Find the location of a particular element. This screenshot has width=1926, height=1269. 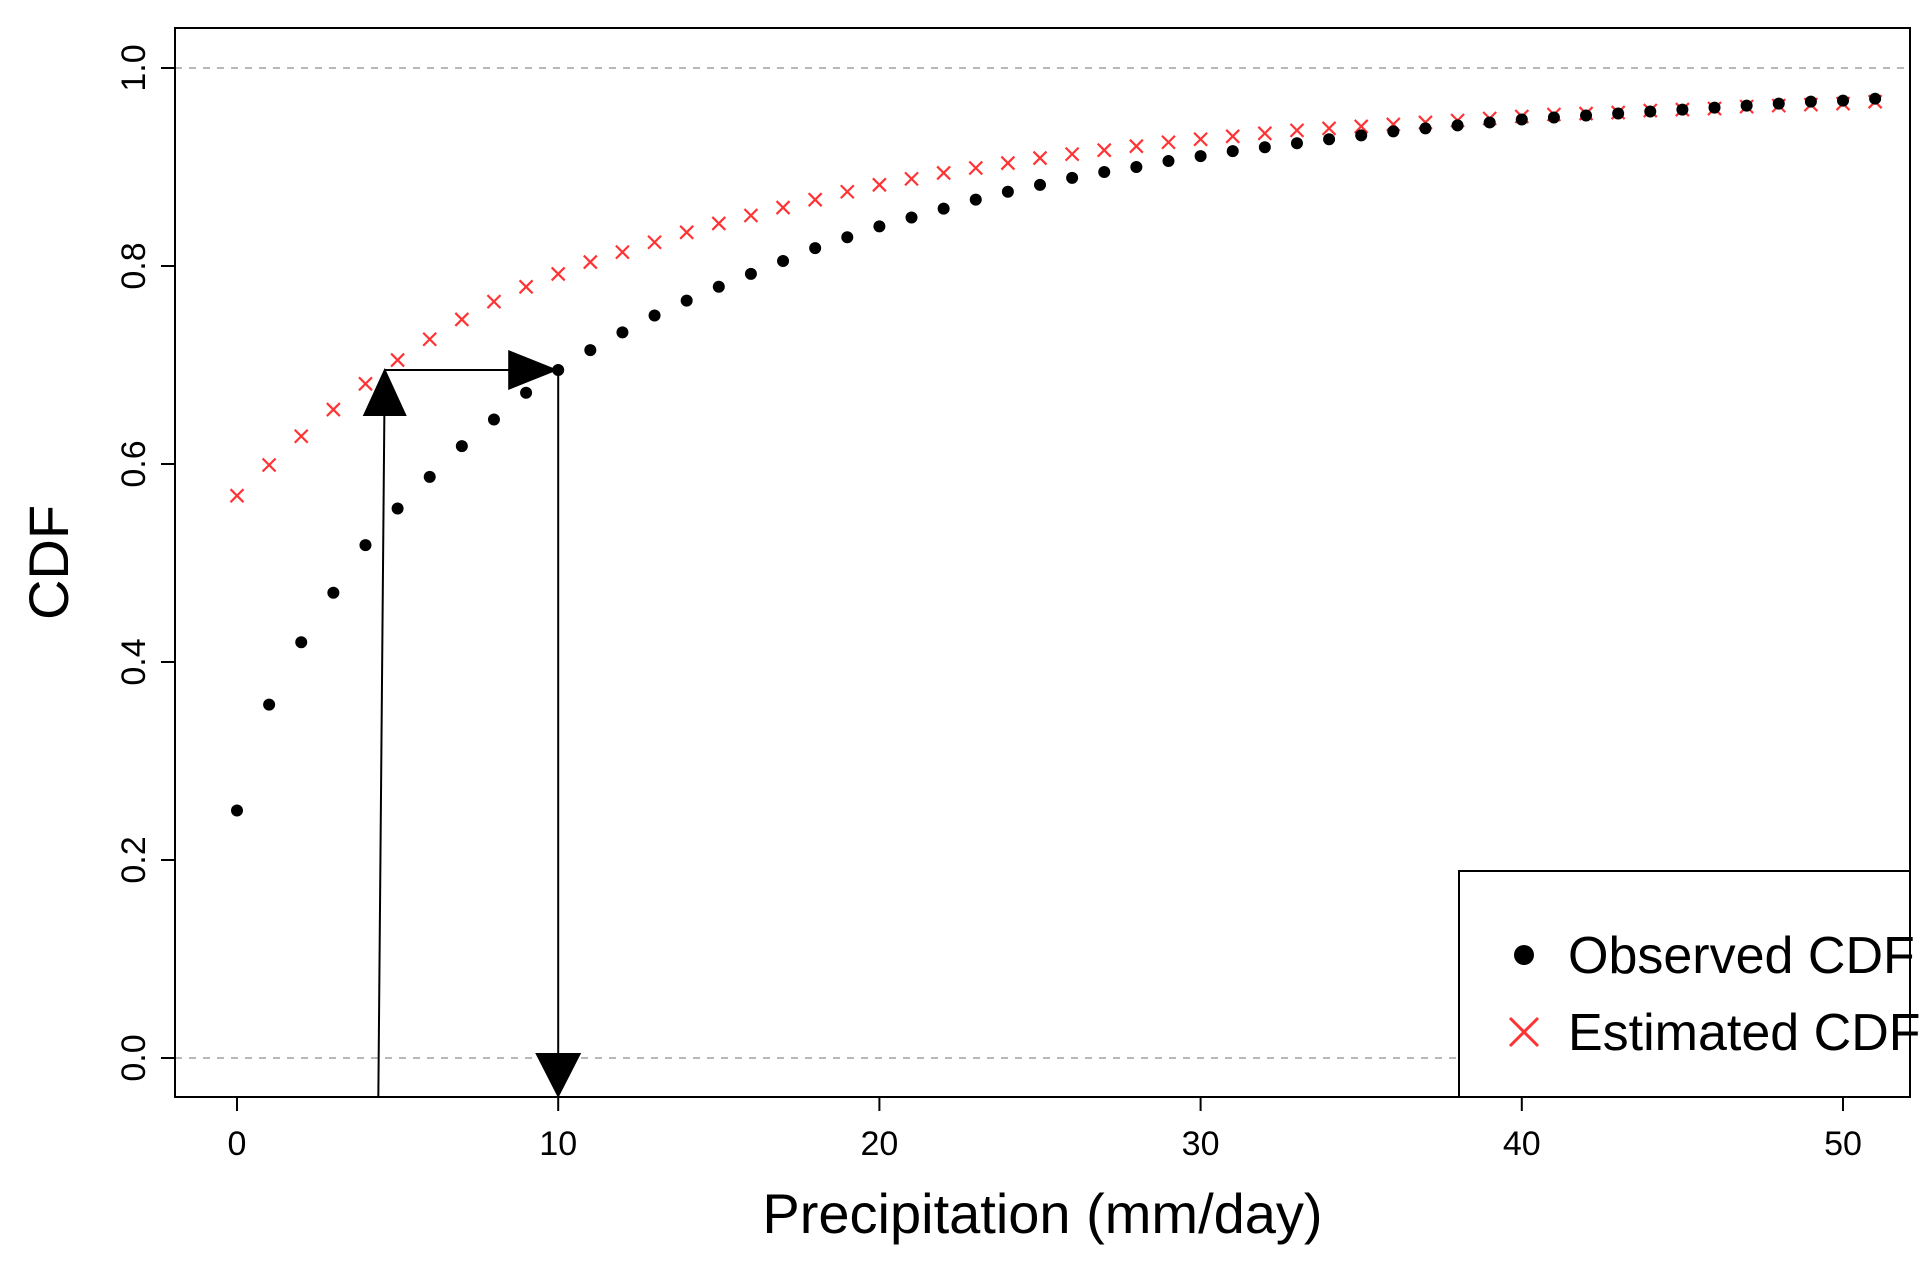

legend-x-mark is located at coordinates (1524, 1032).